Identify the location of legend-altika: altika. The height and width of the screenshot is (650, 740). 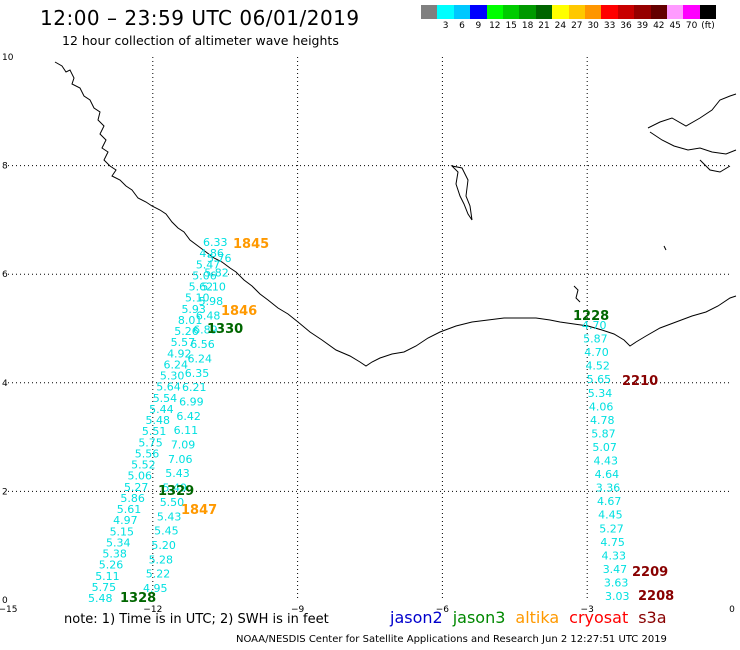
(537, 617).